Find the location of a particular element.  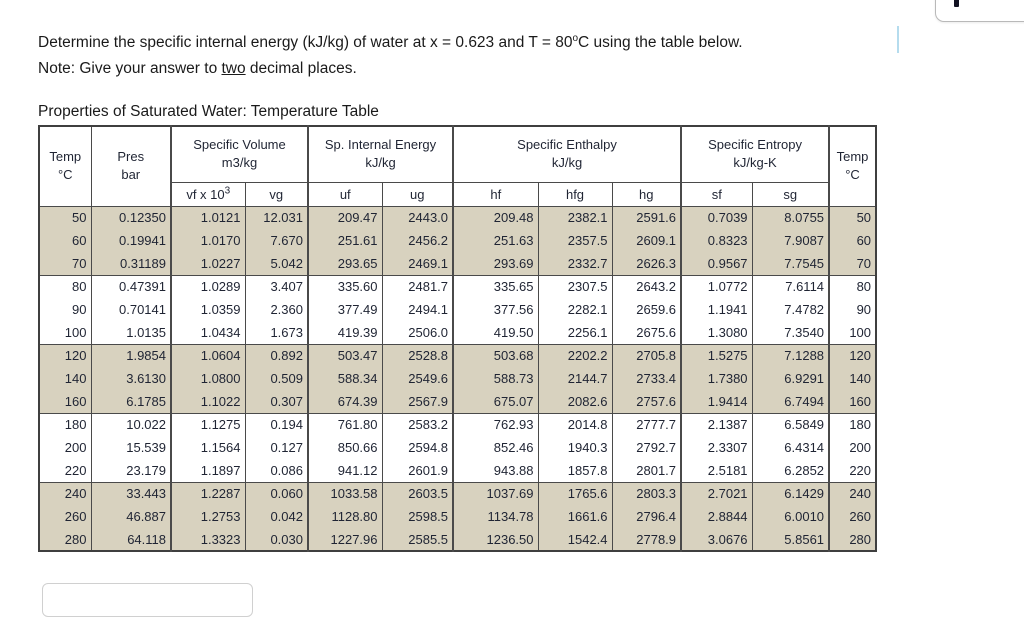

table-cell: 0.042 is located at coordinates (276, 516).